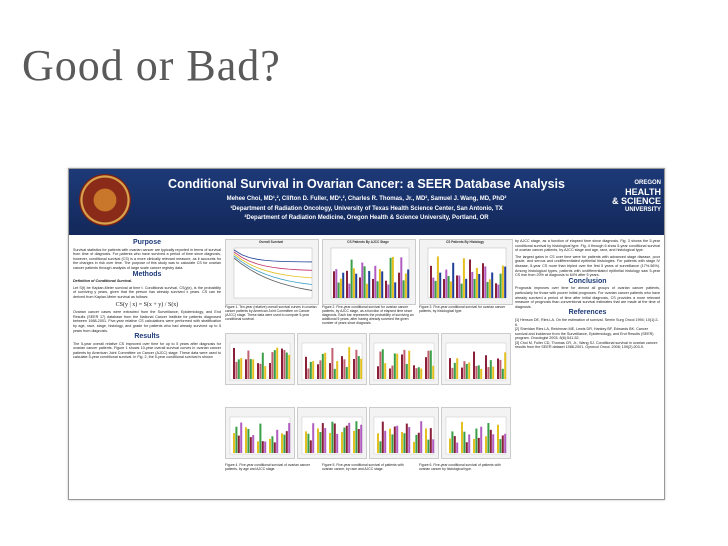  Describe the element at coordinates (103, 281) in the screenshot. I see `subheading: Definition of Conditional Survival.` at that location.